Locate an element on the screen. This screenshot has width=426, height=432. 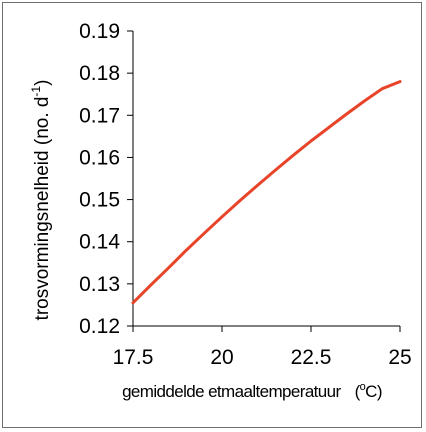
y-tick-label: 0.14 is located at coordinates (99, 242).